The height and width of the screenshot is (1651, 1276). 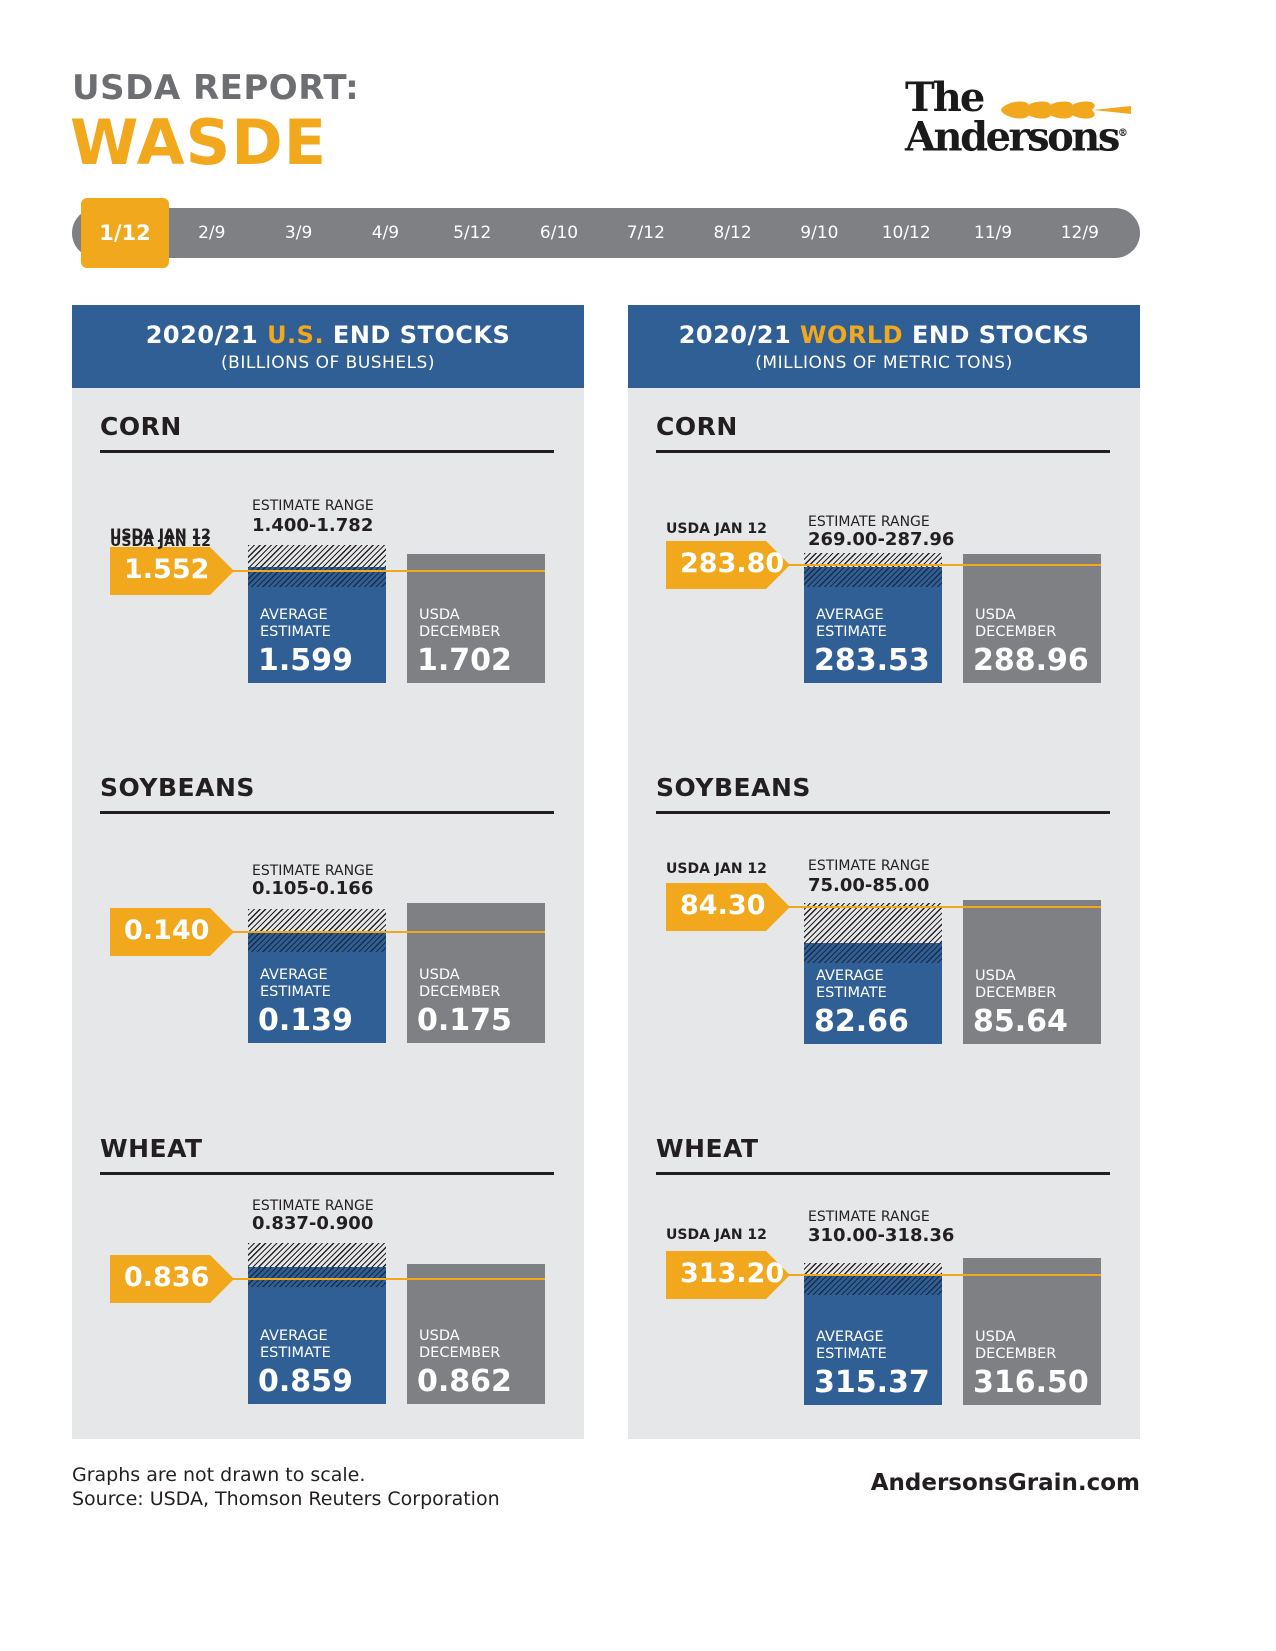 I want to click on timeline-date: 10/12, so click(x=906, y=233).